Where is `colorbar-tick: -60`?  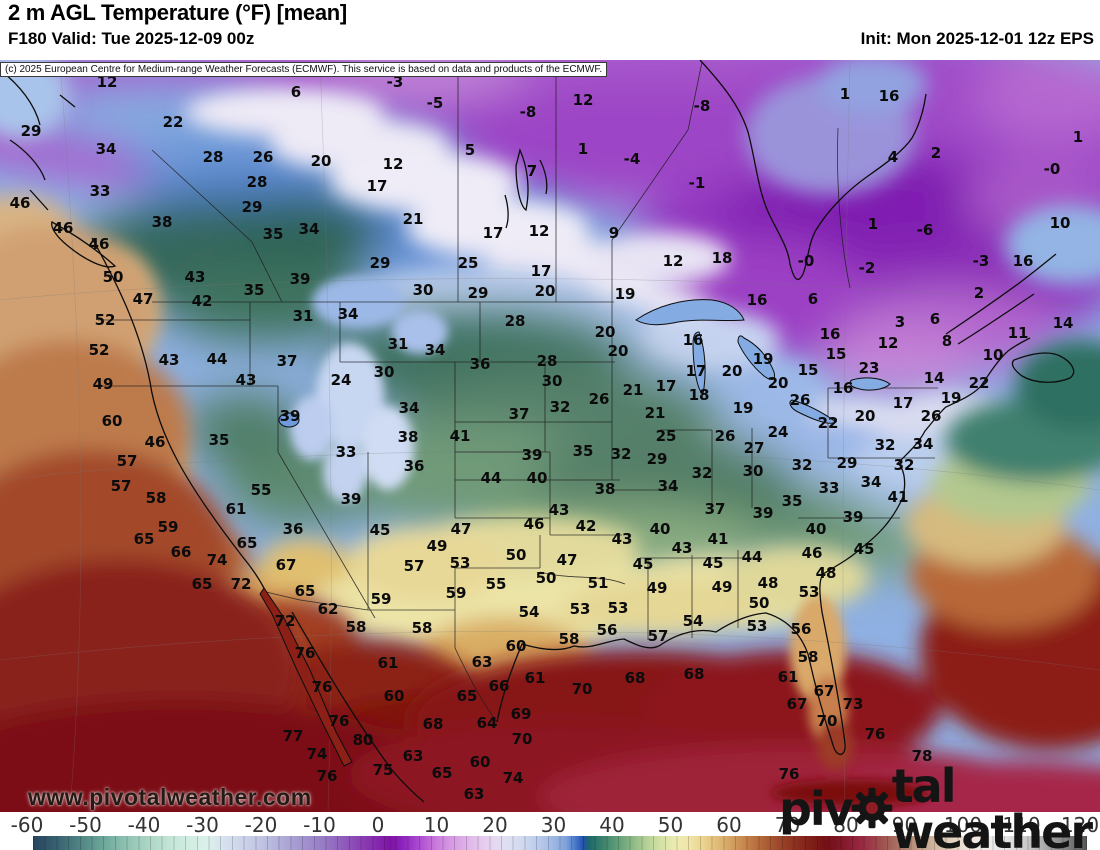 colorbar-tick: -60 is located at coordinates (27, 825).